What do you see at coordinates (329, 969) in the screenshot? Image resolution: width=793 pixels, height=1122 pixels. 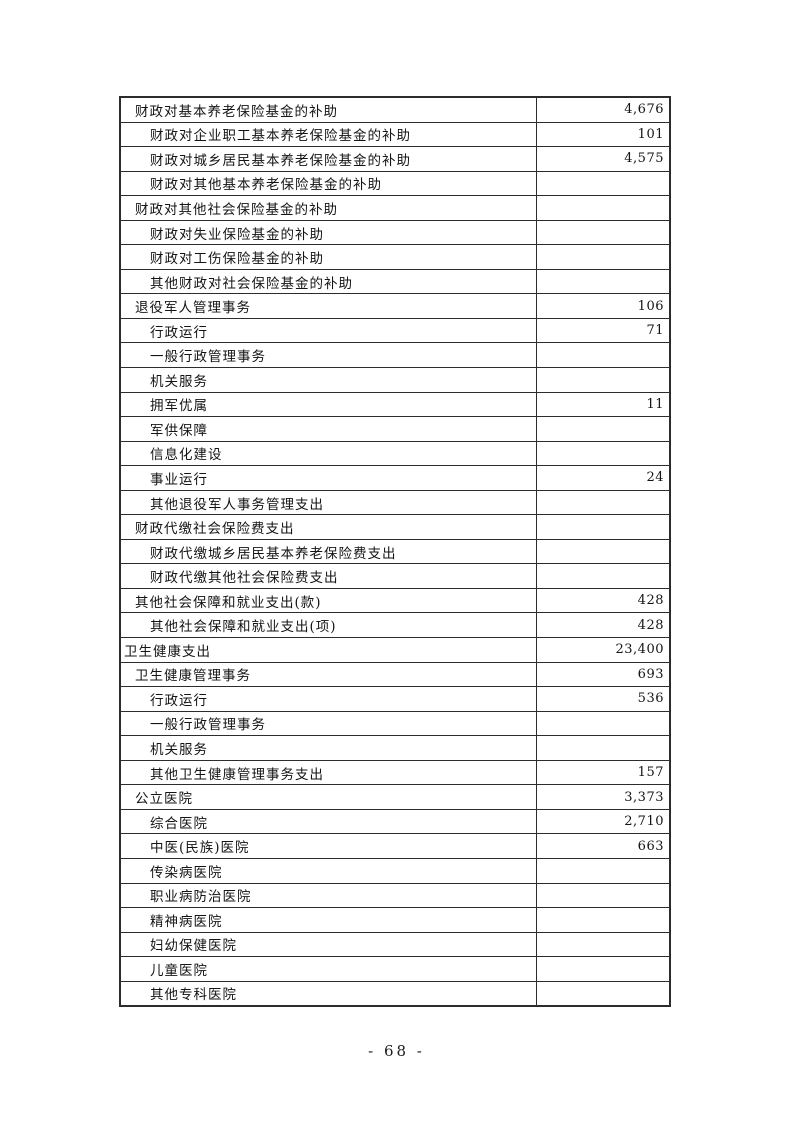 I see `item-label-cell: 儿童医院` at bounding box center [329, 969].